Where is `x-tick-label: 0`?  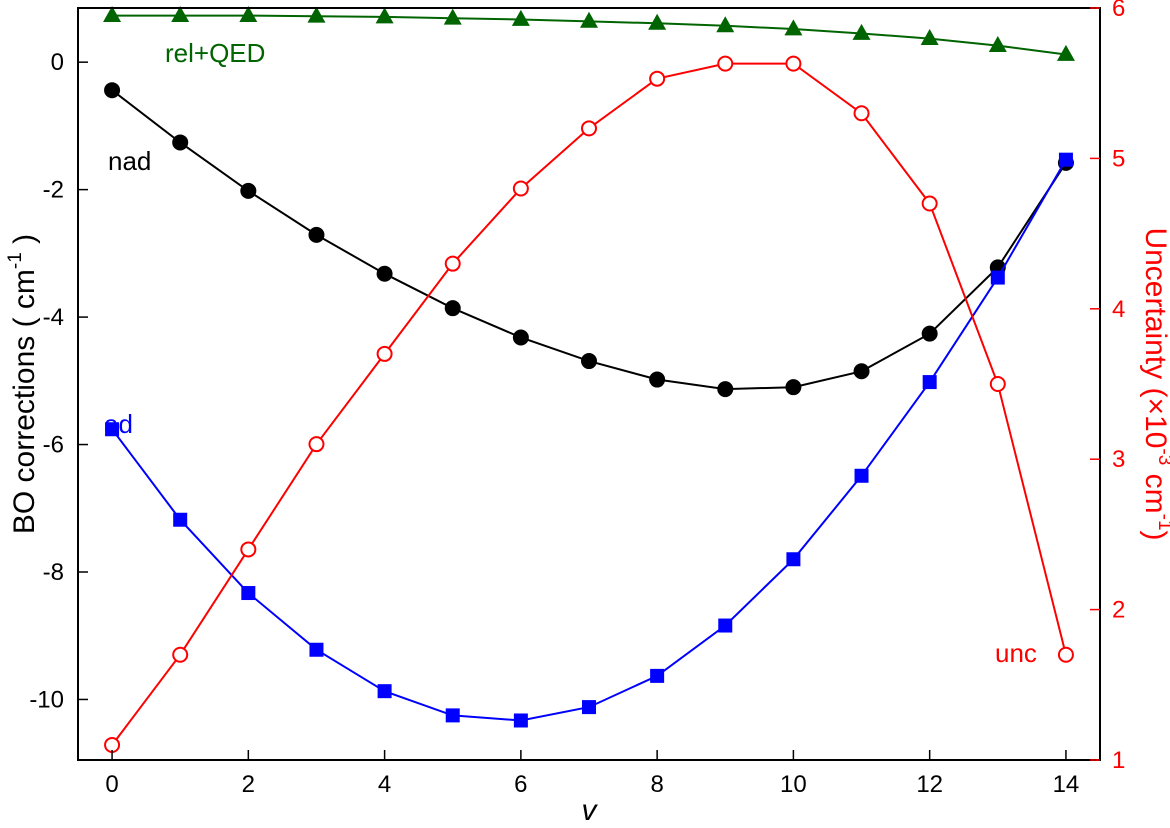 x-tick-label: 0 is located at coordinates (111, 784).